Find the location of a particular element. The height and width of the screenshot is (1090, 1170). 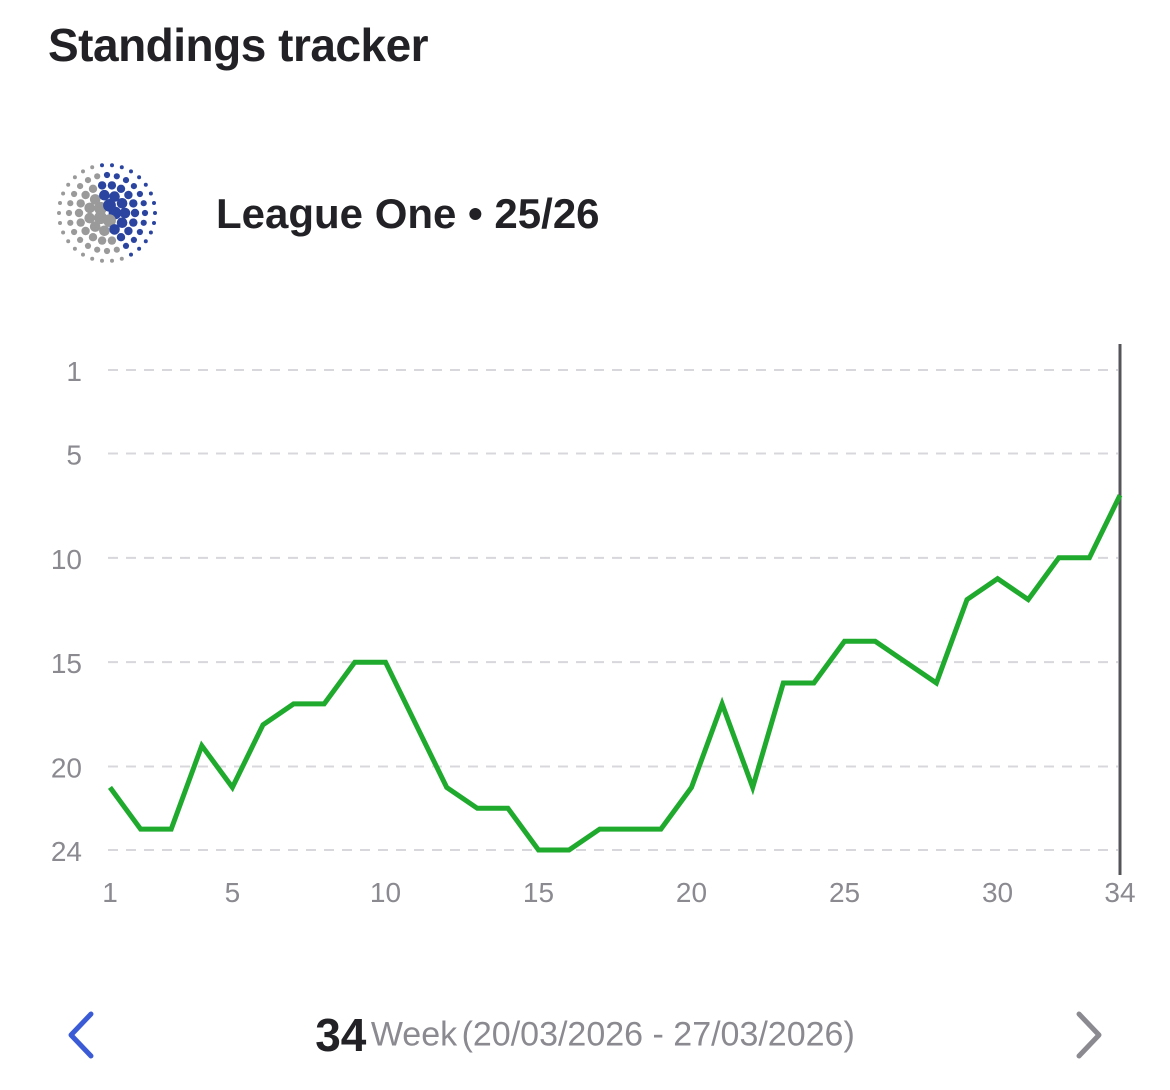

y-tick-label: 24 is located at coordinates (66, 851).